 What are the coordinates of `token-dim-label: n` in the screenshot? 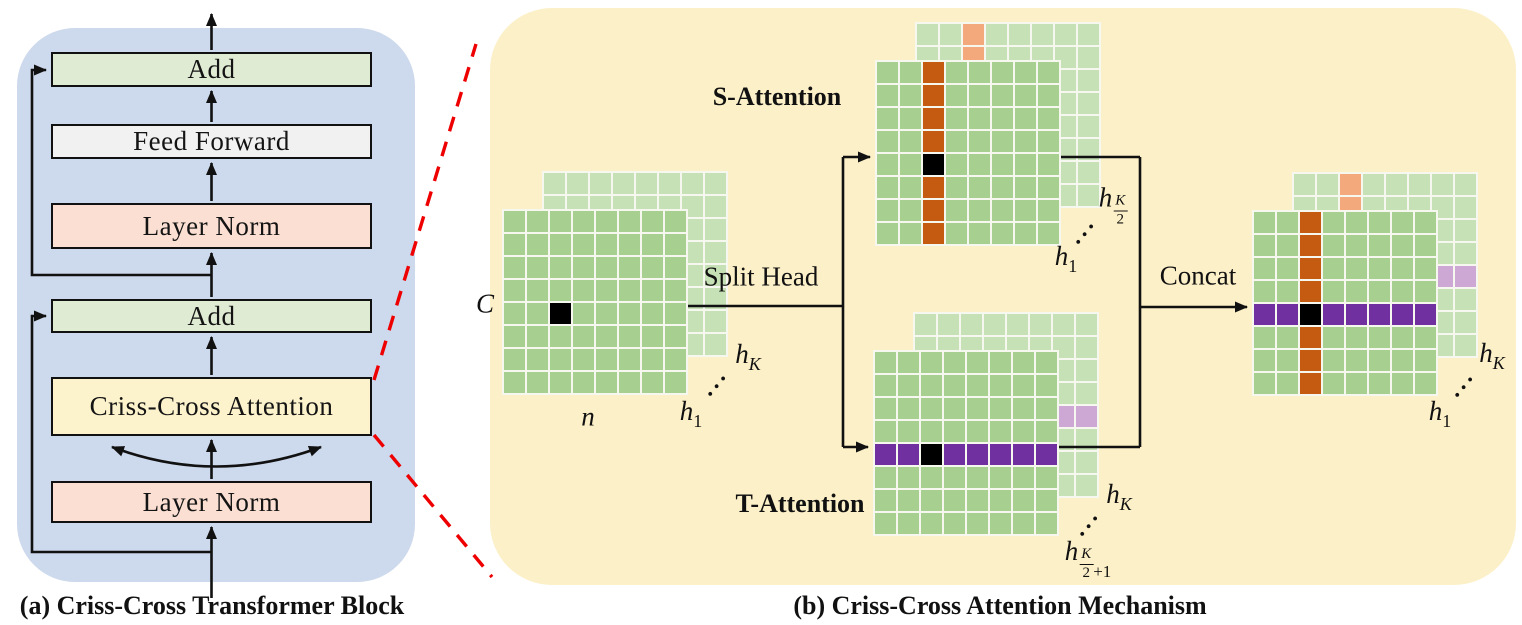 It's located at (588, 416).